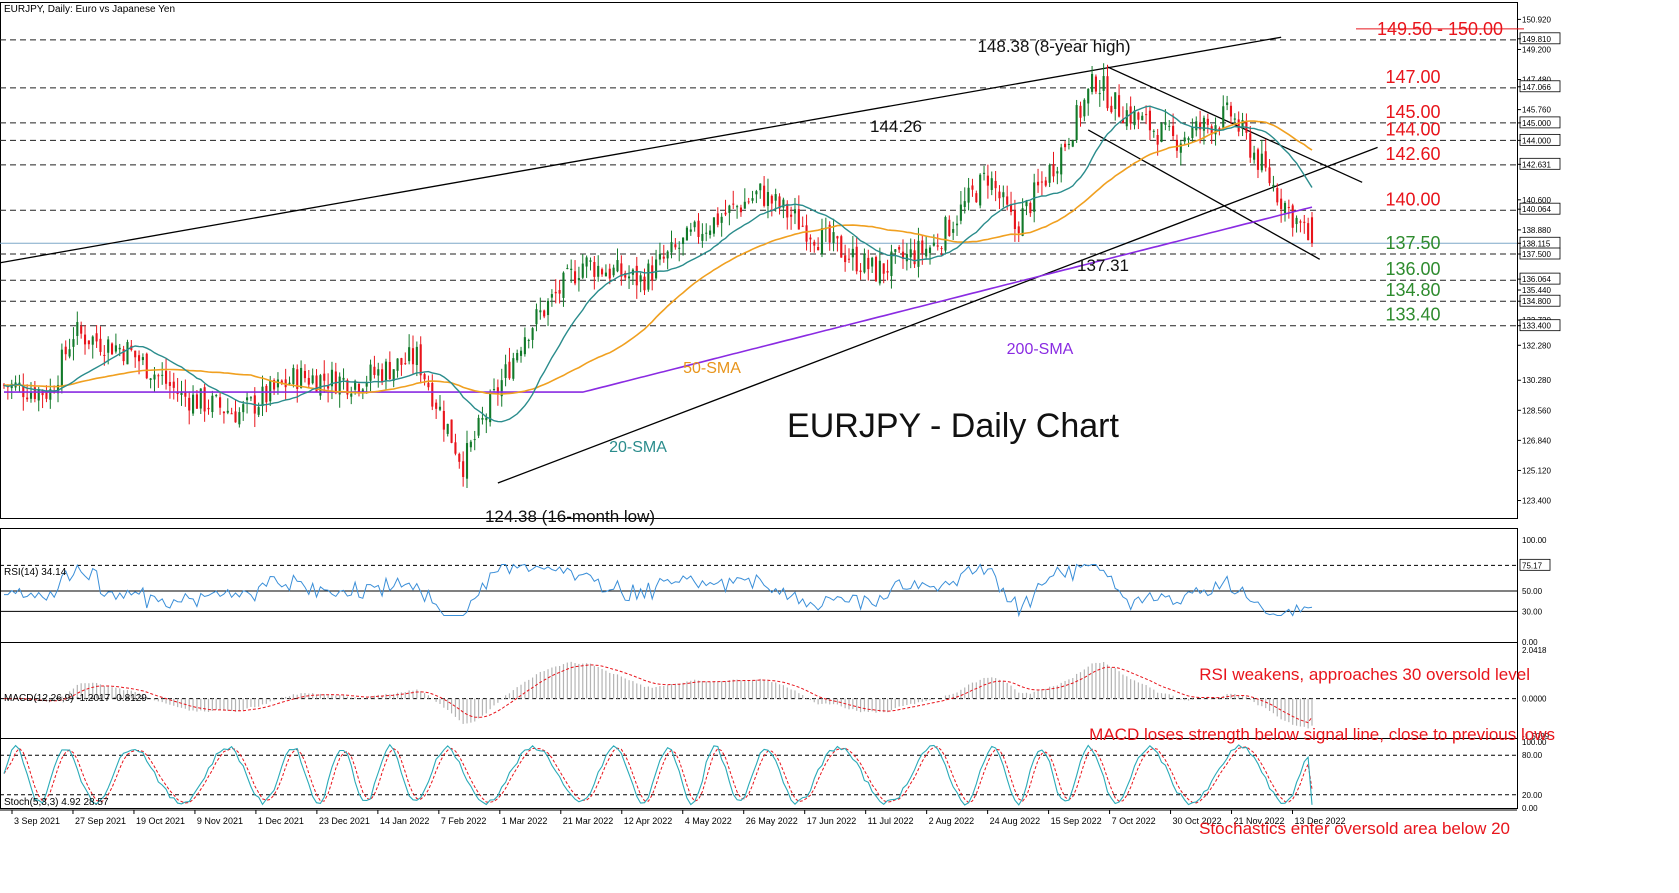 Image resolution: width=1679 pixels, height=893 pixels. Describe the element at coordinates (1412, 290) in the screenshot. I see `level-label-13480: 134.80` at that location.